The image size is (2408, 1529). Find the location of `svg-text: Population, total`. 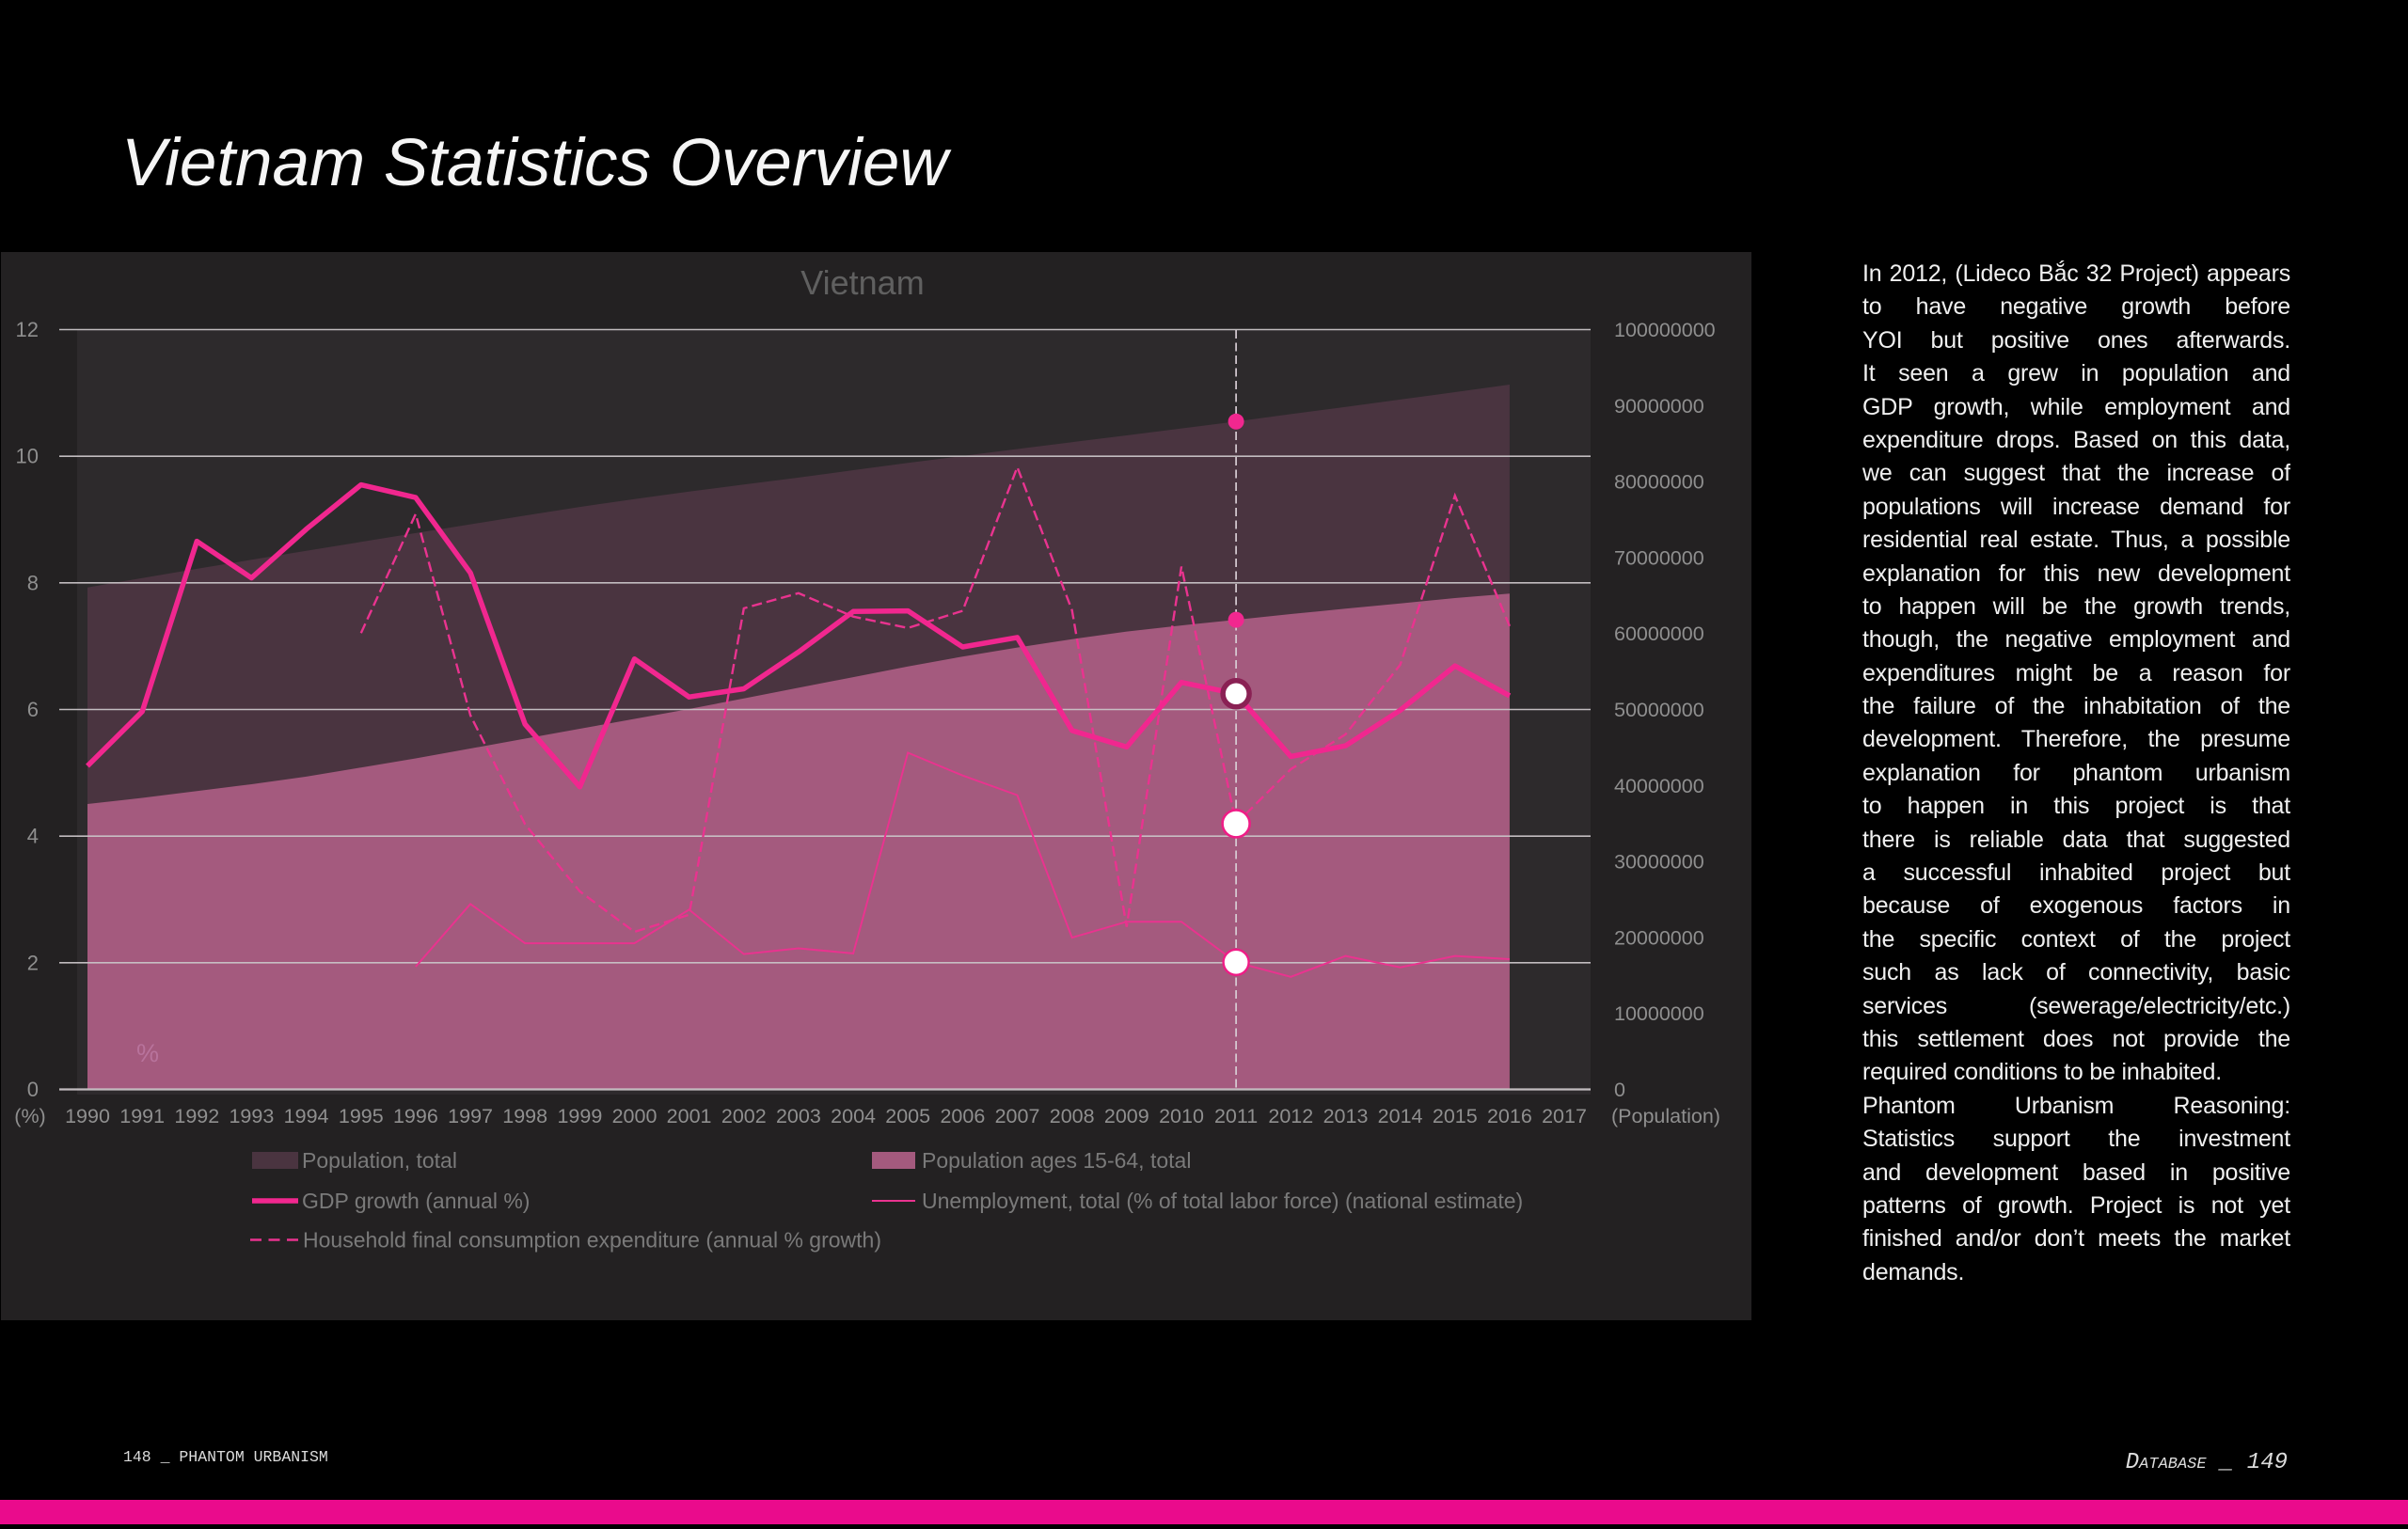

svg-text: Population, total is located at coordinates (379, 1160).